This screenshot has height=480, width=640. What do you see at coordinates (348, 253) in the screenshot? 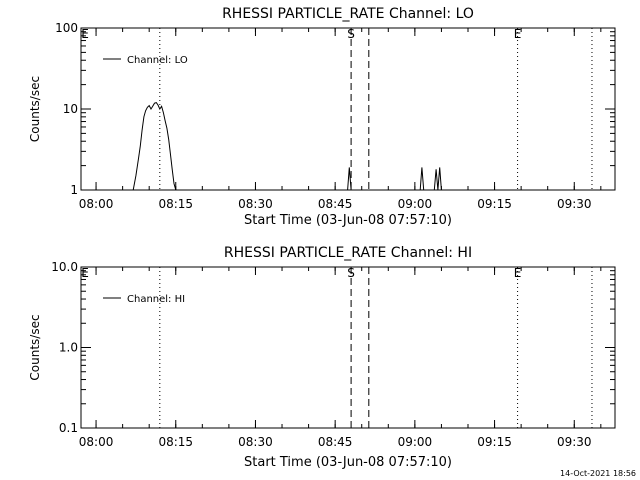
I see `chart-title: RHESSI PARTICLE_RATE Channel: HI` at bounding box center [348, 253].